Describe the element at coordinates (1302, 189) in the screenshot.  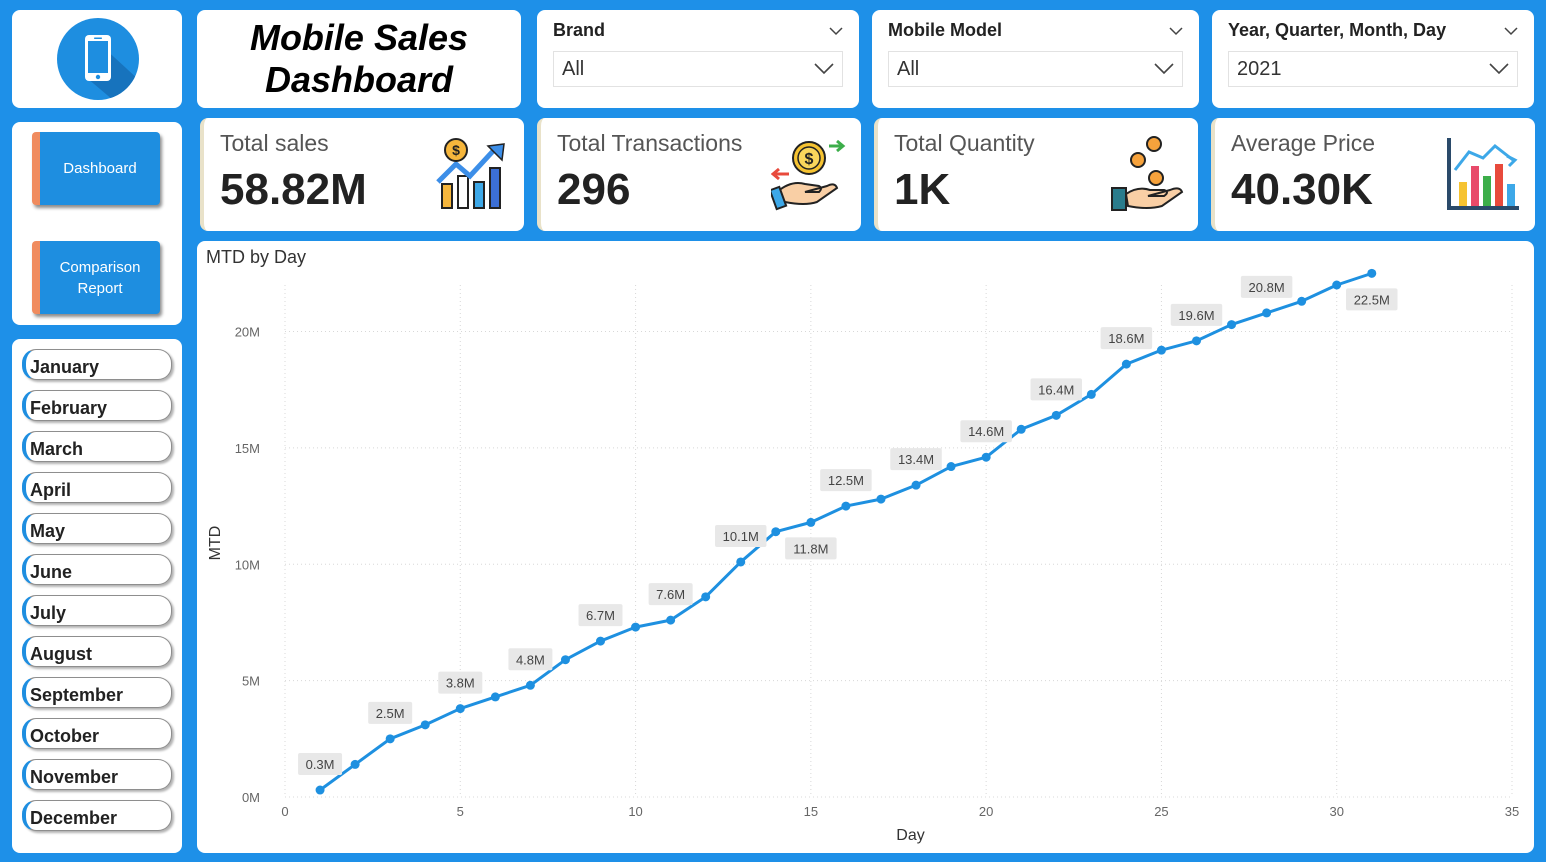
I see `kpi-value: 40.30K` at that location.